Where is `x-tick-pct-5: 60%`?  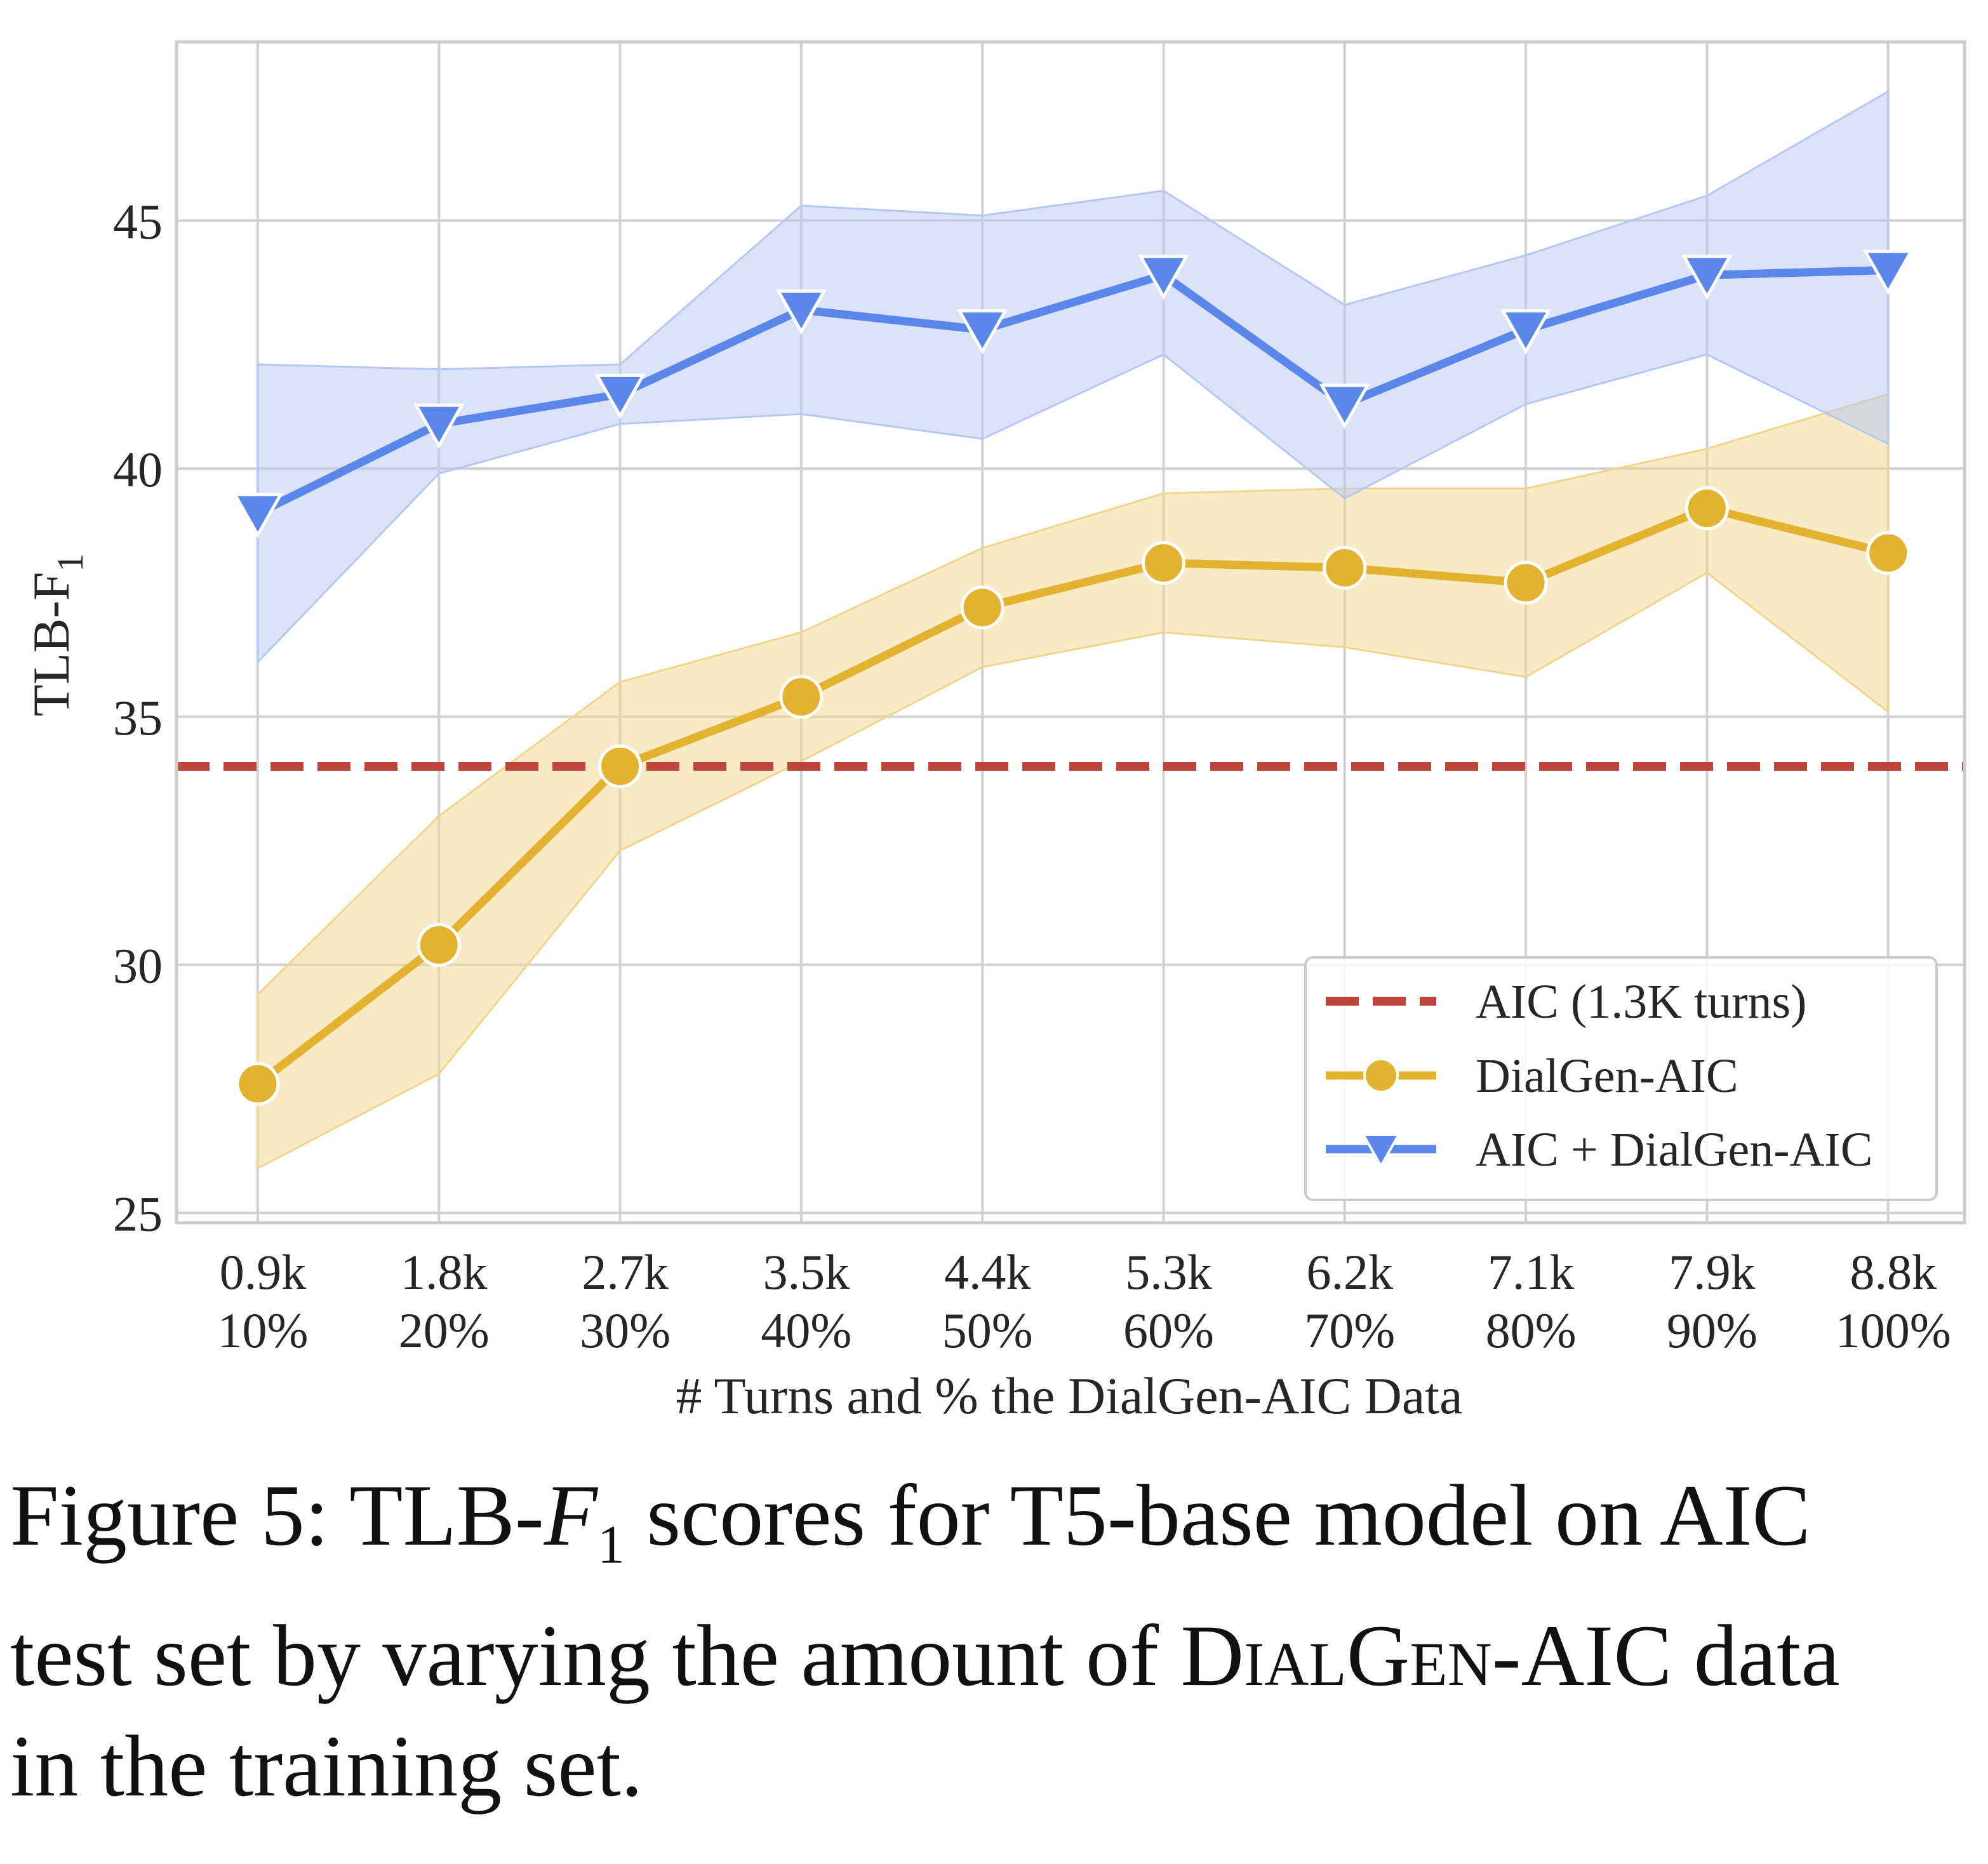 x-tick-pct-5: 60% is located at coordinates (1168, 1331).